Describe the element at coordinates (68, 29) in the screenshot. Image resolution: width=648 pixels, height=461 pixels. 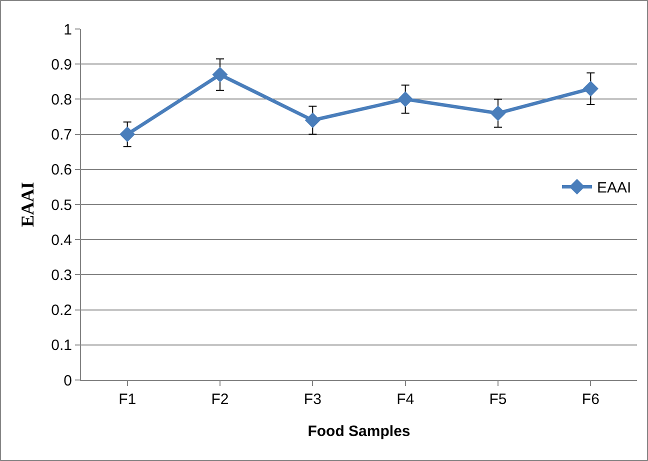
I see `y-tick-label: 1` at that location.